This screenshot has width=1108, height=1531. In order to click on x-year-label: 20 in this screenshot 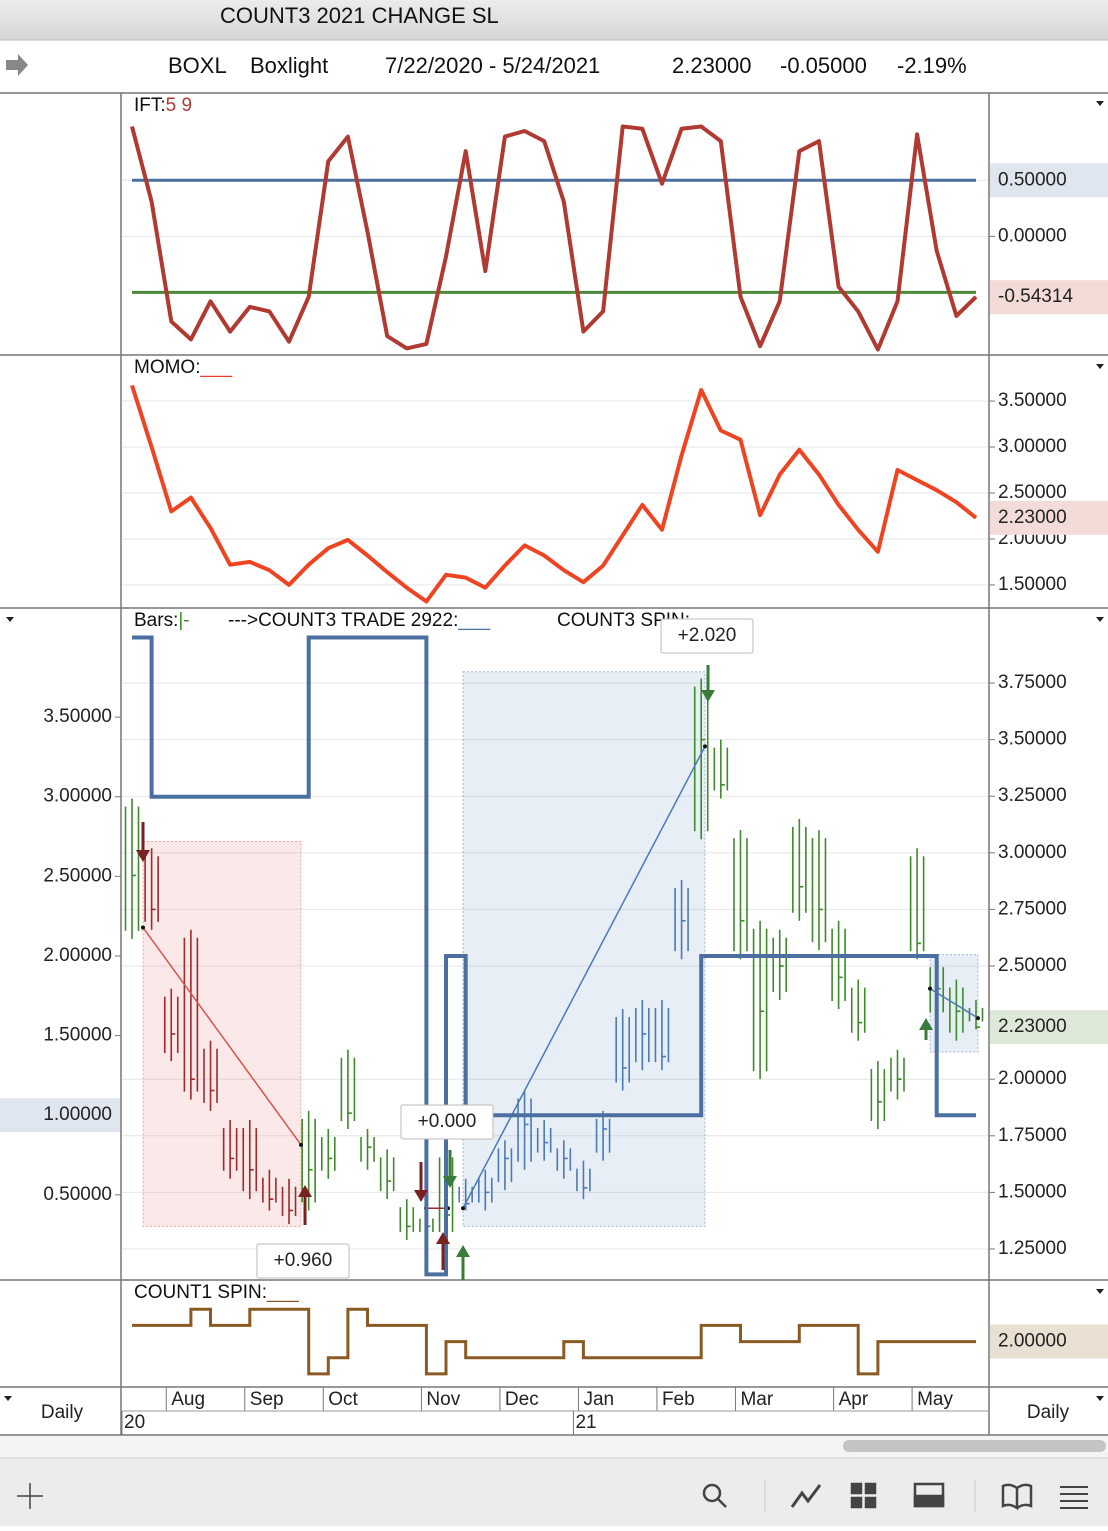, I will do `click(134, 1422)`.